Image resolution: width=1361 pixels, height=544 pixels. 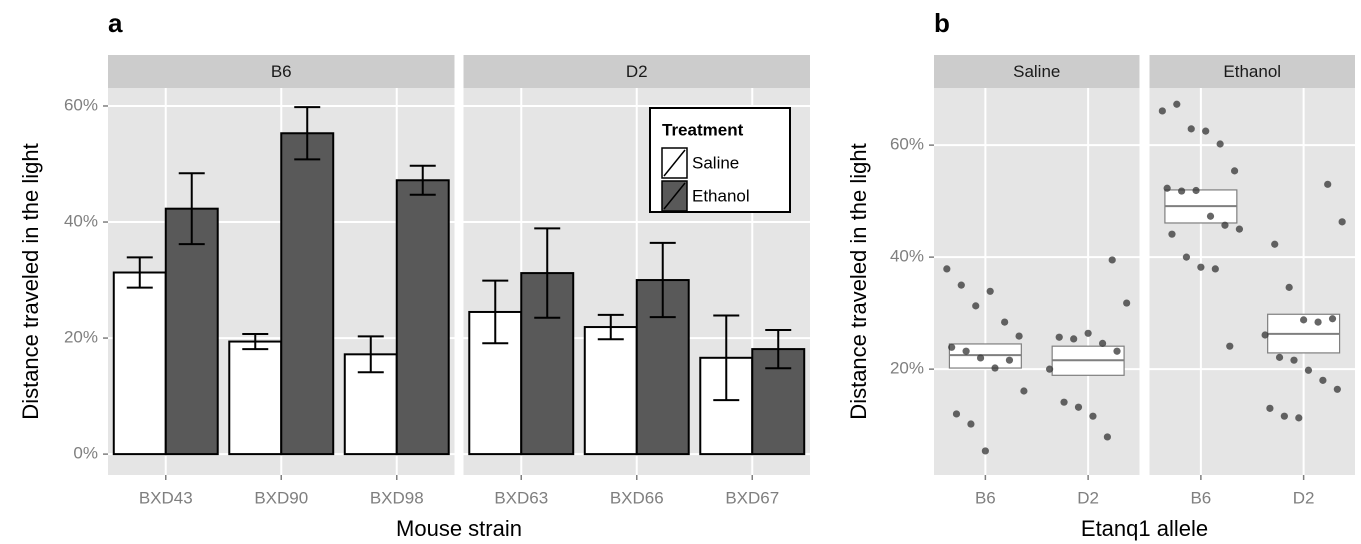 What do you see at coordinates (715, 162) in the screenshot?
I see `legend-label: Saline` at bounding box center [715, 162].